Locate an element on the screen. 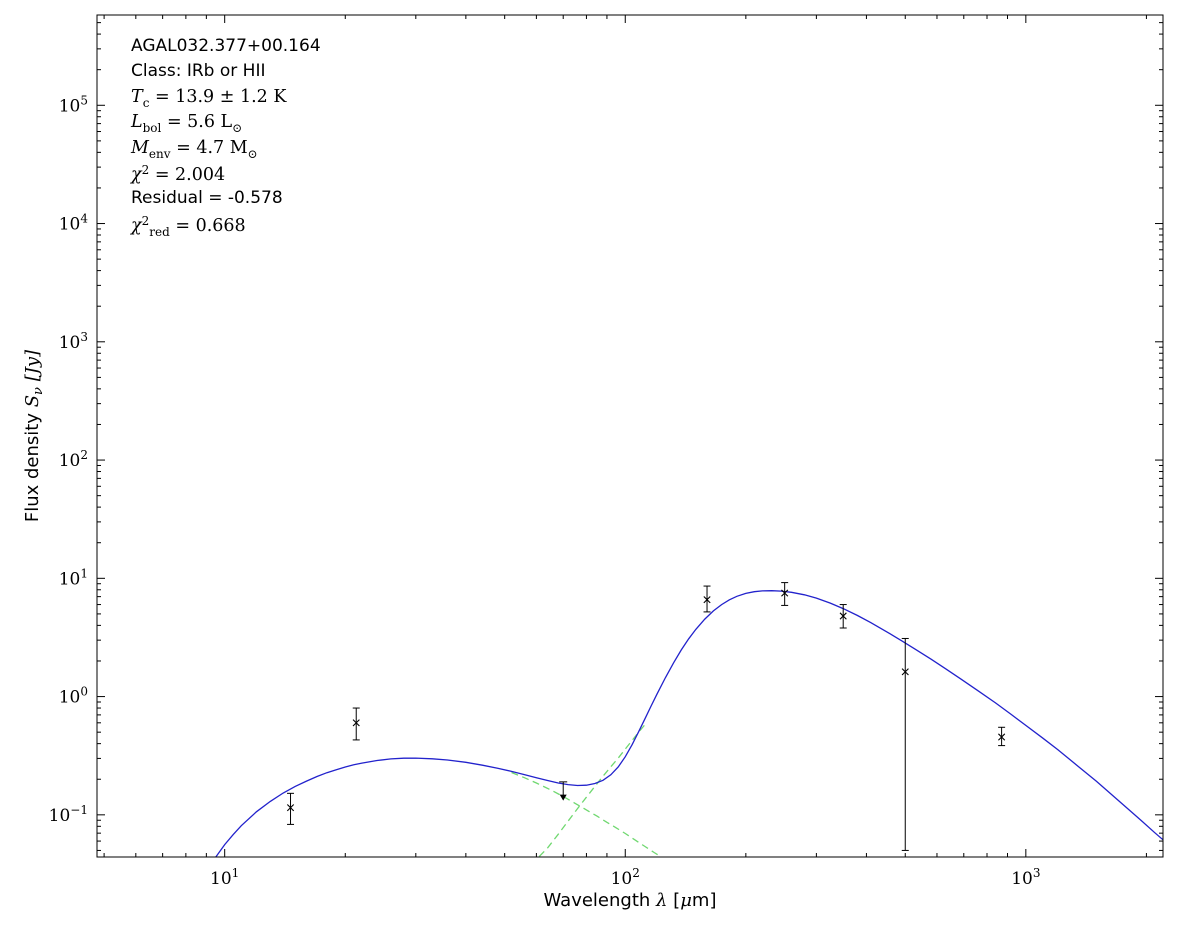 Image resolution: width=1200 pixels, height=933 pixels. y-axis-label: Flux density Sν [Jy] is located at coordinates (34, 435).